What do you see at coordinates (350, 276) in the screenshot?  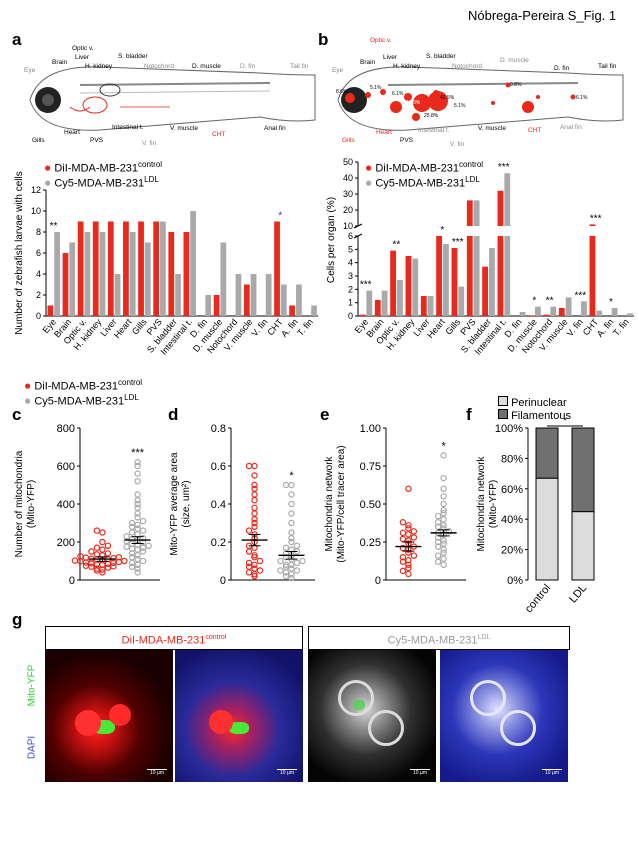 I see `y-tick-label: 3` at bounding box center [350, 276].